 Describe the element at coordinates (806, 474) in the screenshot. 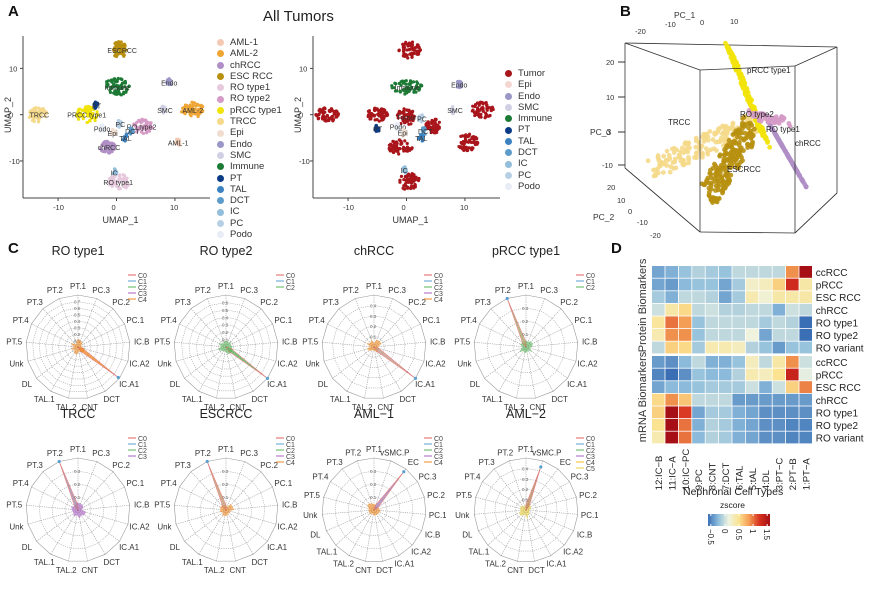

I see `heatmap-column-label: 1:PT−A` at that location.